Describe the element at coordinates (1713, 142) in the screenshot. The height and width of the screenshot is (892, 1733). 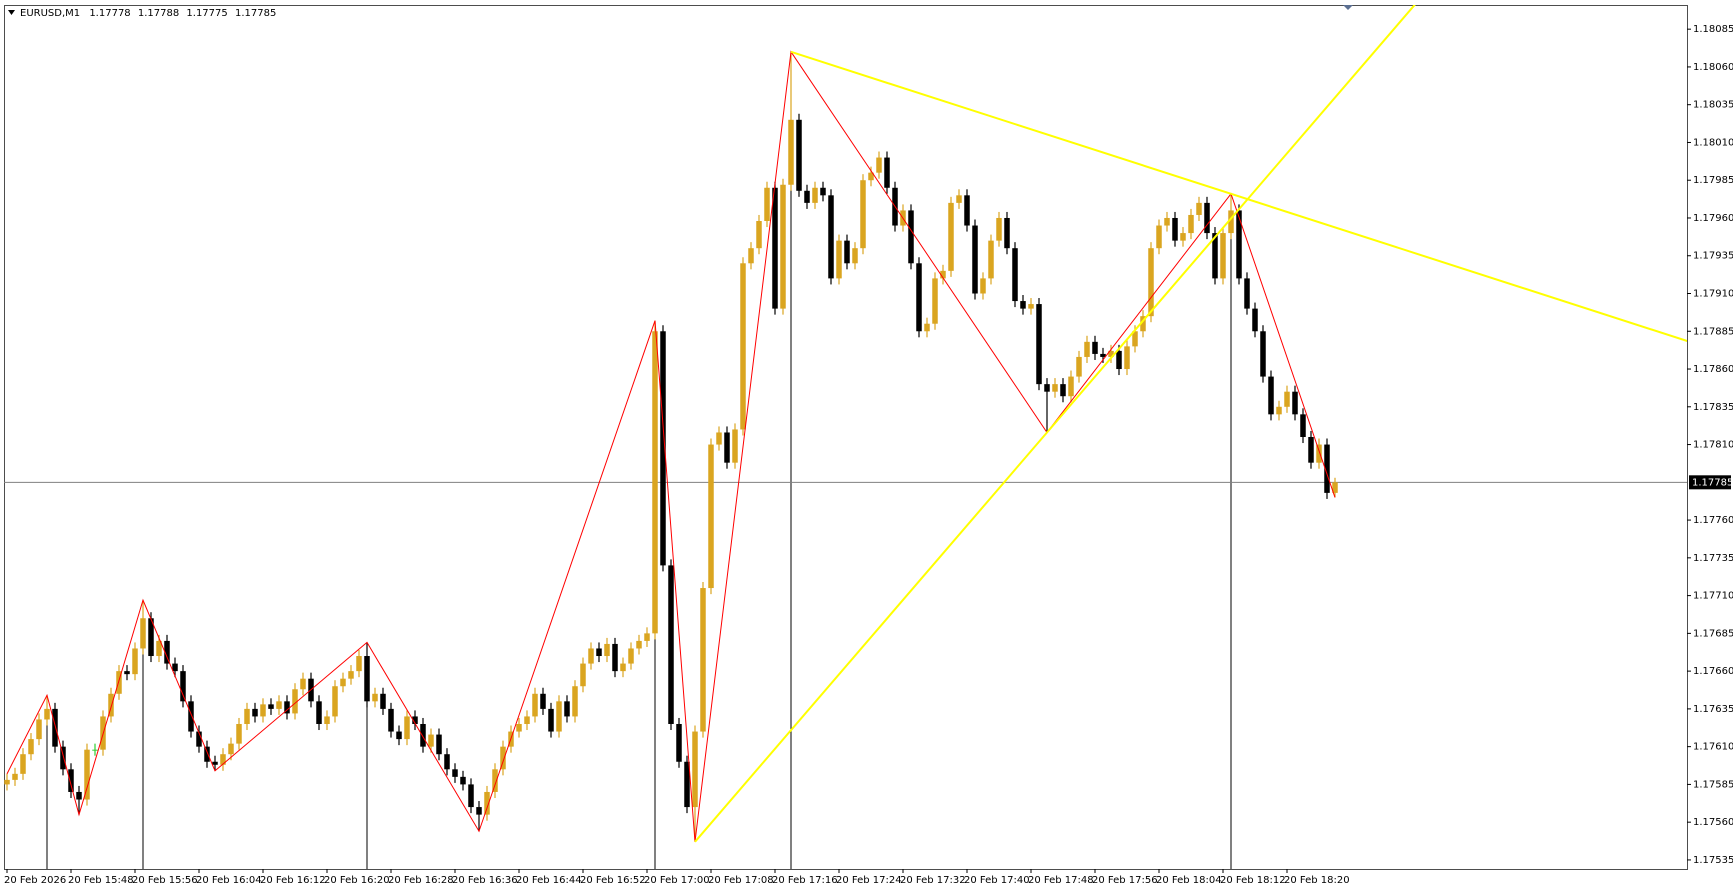
I see `y-tick-label: 1.18010` at that location.